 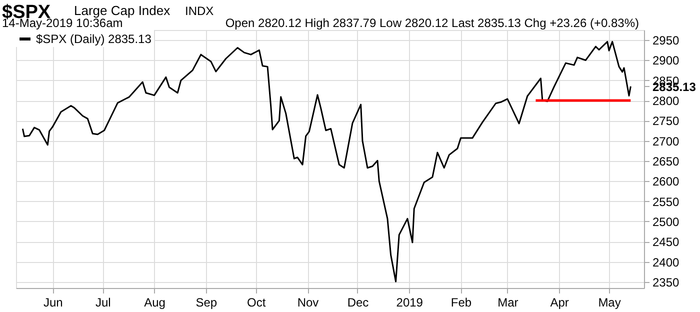 What do you see at coordinates (432, 23) in the screenshot?
I see `text: Open 2820.12 High 2837.79 Low 2820.12 Last 2835.13 Chg +23.26 (+0.83%)` at bounding box center [432, 23].